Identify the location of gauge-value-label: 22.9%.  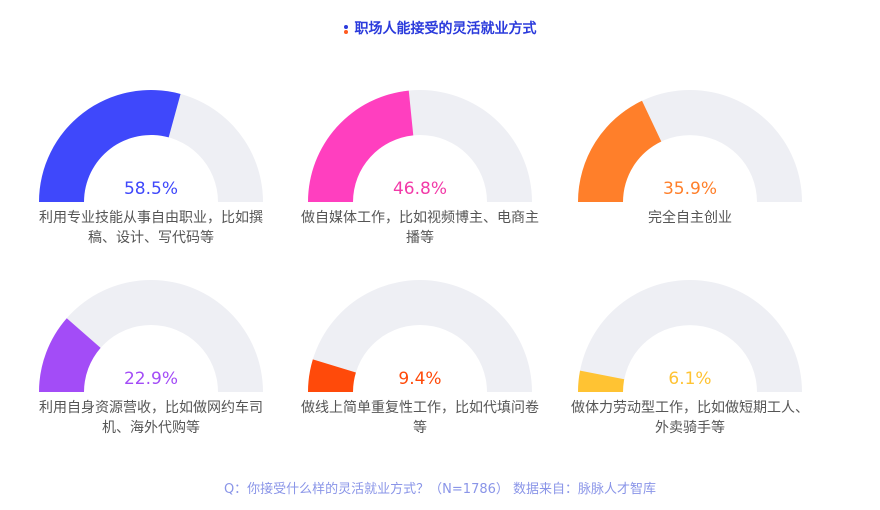
(151, 379).